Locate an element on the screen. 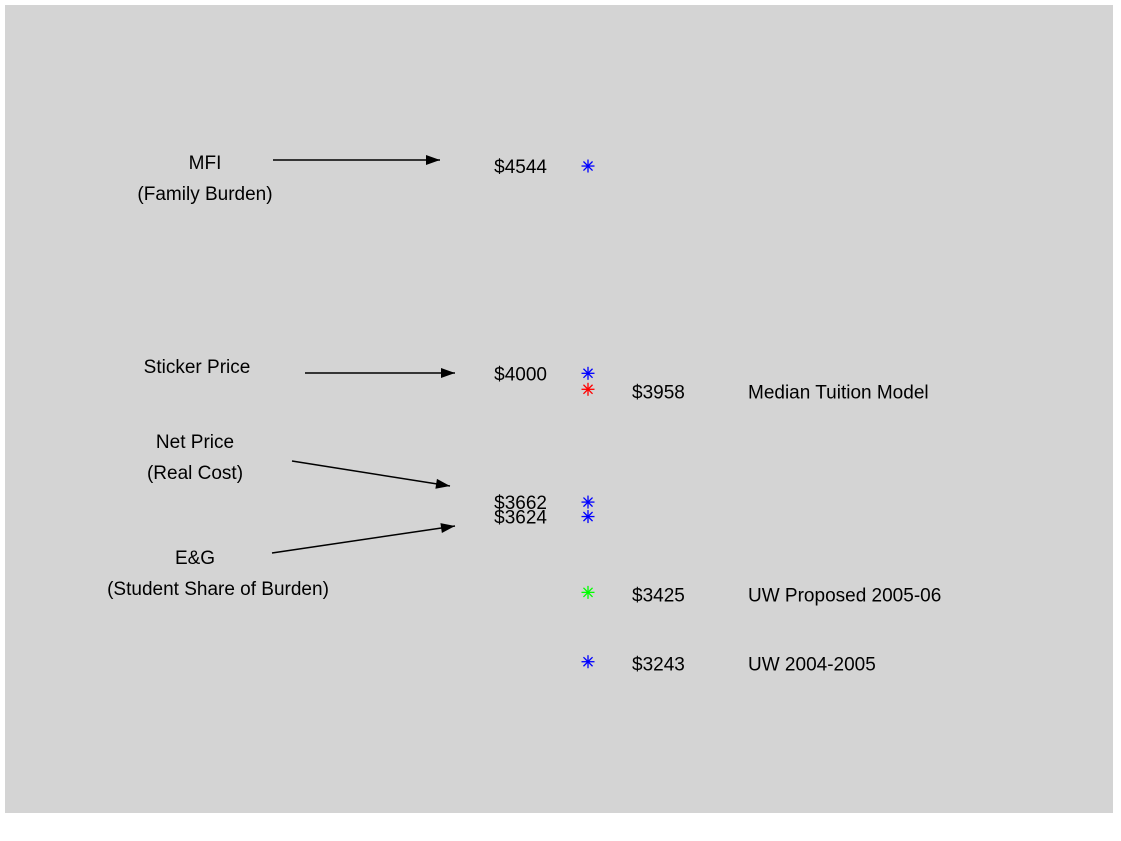 The width and height of the screenshot is (1121, 841). value-label: $3958 is located at coordinates (658, 392).